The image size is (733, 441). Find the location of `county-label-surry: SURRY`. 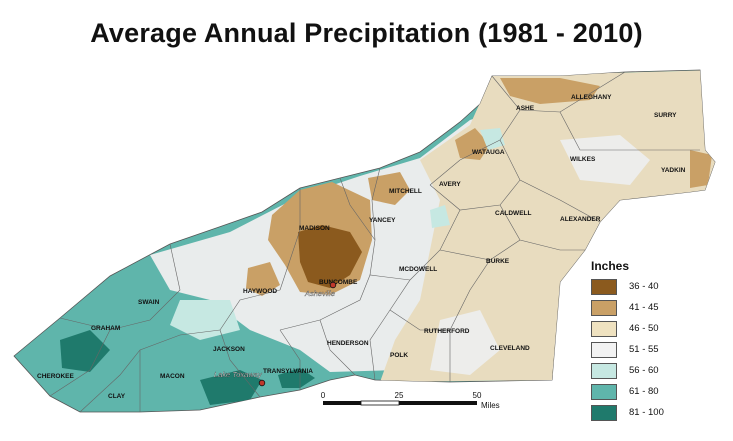

county-label-surry: SURRY is located at coordinates (665, 115).